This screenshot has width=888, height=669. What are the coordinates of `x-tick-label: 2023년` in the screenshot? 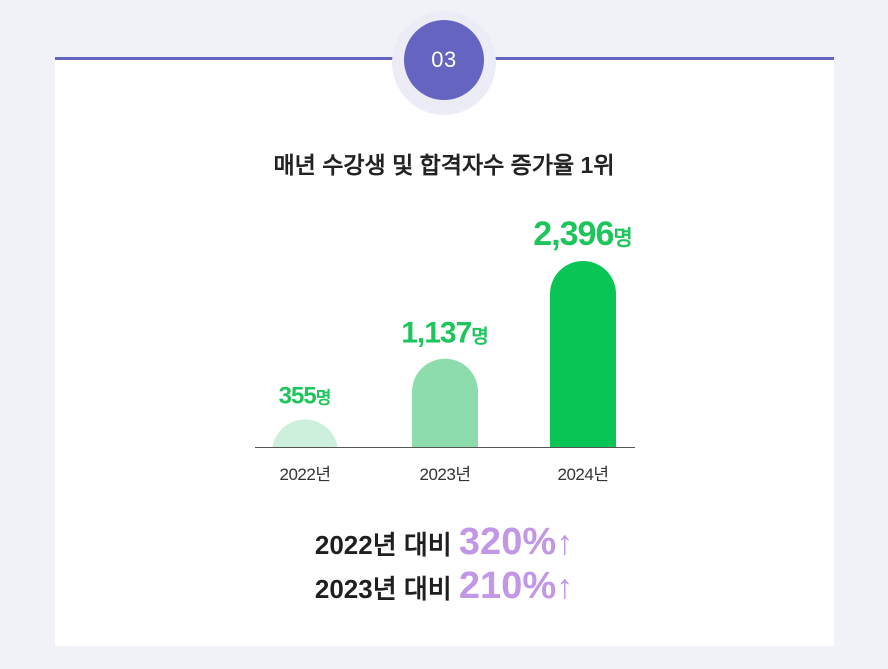 It's located at (445, 474).